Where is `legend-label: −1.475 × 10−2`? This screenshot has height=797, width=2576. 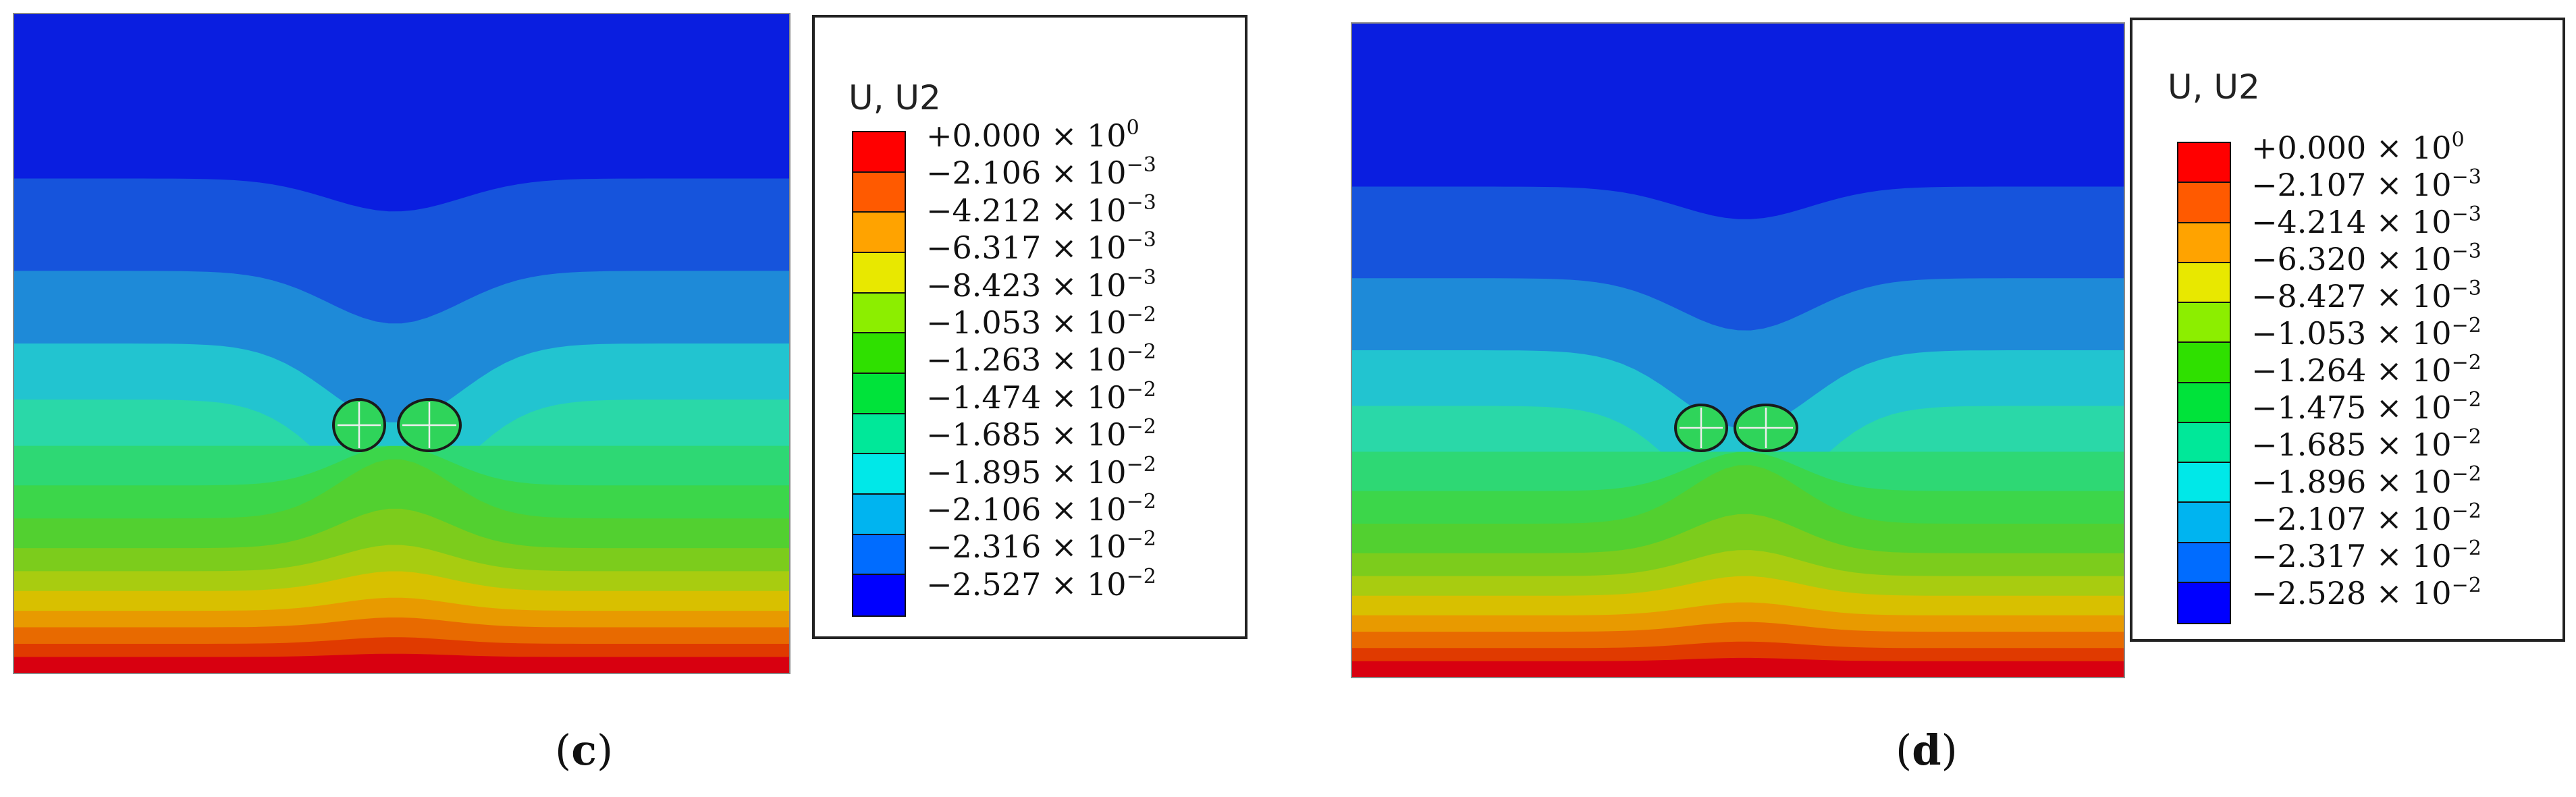 legend-label: −1.475 × 10−2 is located at coordinates (2366, 407).